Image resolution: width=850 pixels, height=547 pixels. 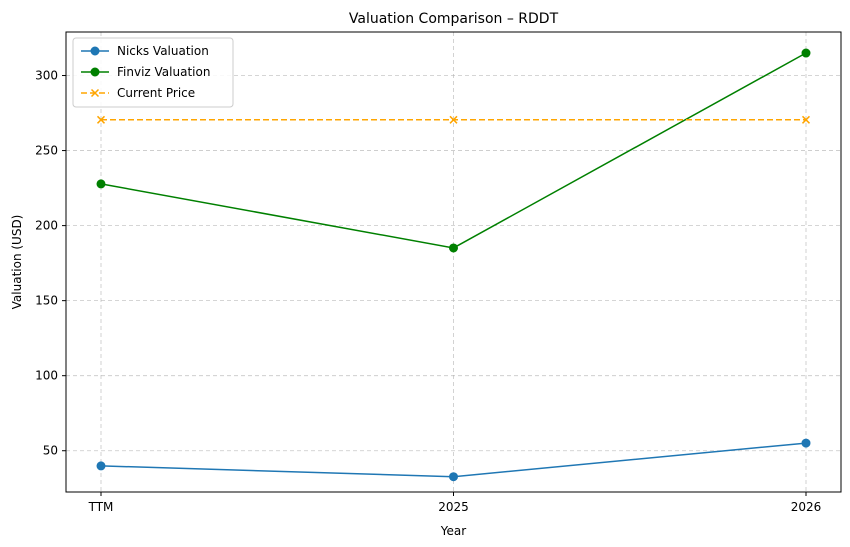 I want to click on chart-title: Valuation Comparison – RDDT, so click(x=454, y=19).